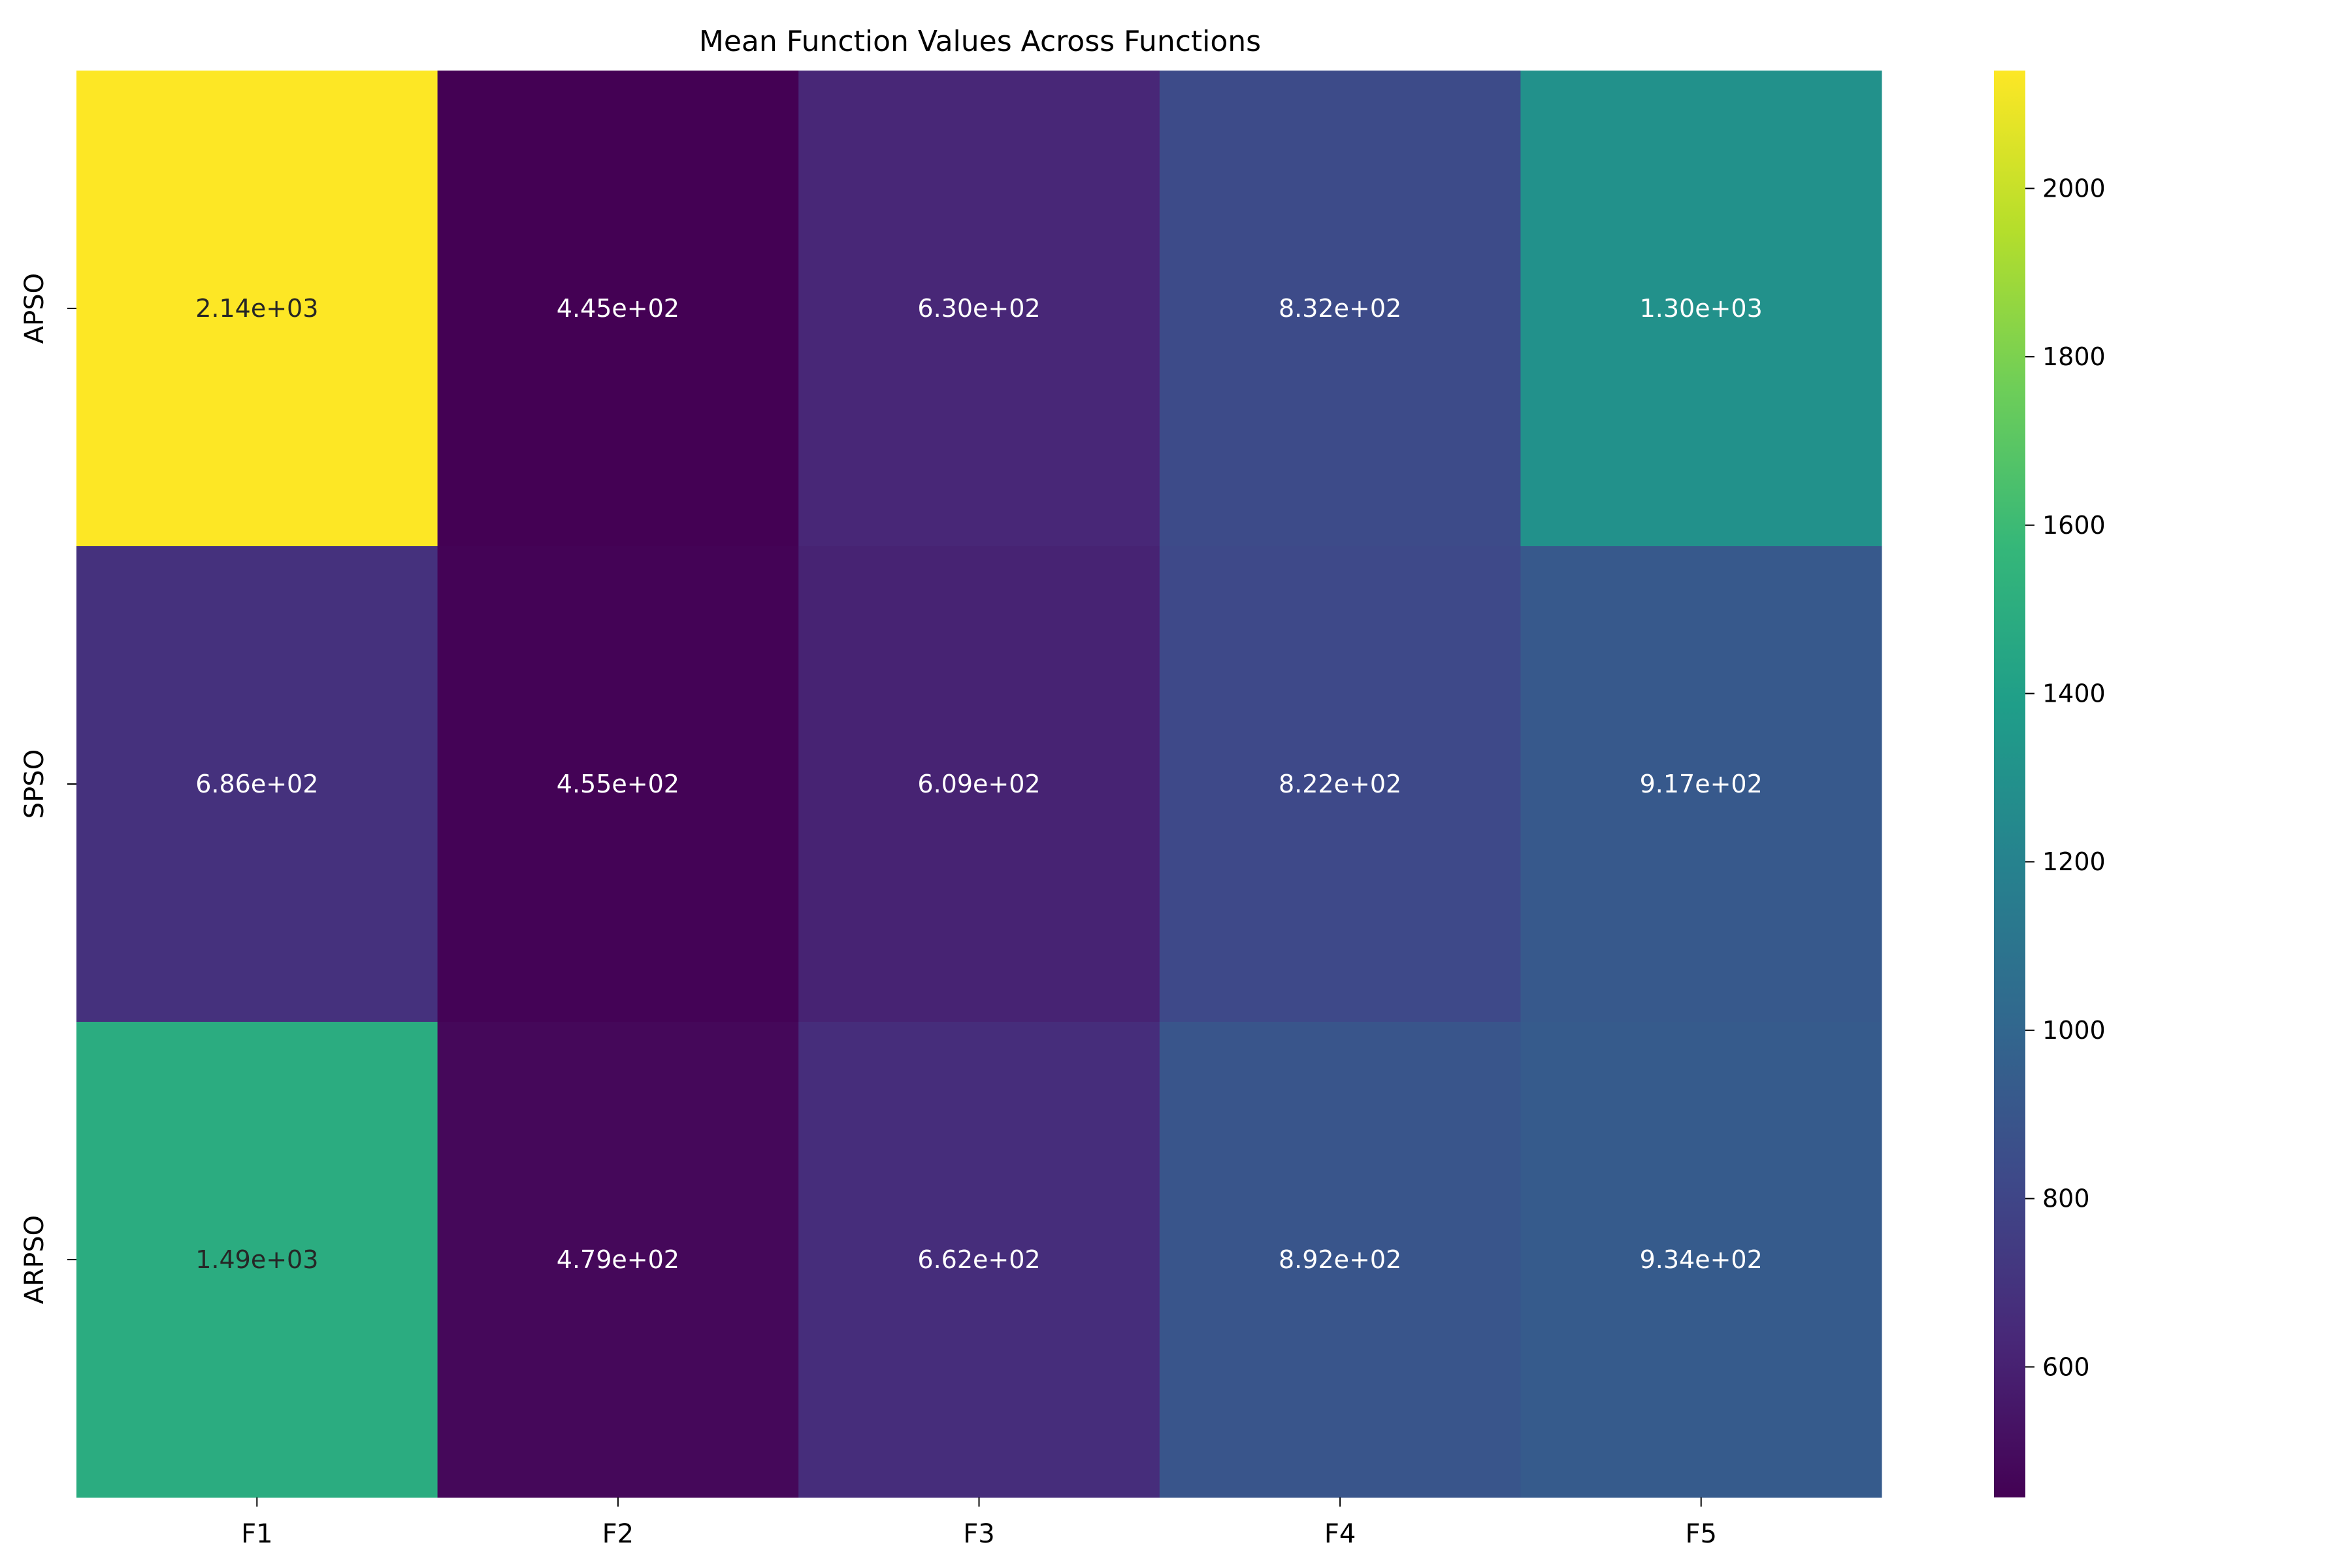 This screenshot has height=1568, width=2352. I want to click on y-axis: APSO SPSO ARPSO, so click(48, 788).